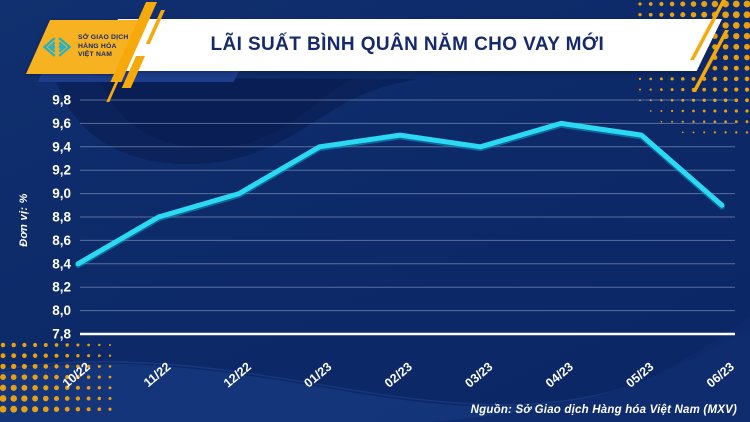 The image size is (750, 422). I want to click on y-axis-title: Đơn vị: %, so click(24, 220).